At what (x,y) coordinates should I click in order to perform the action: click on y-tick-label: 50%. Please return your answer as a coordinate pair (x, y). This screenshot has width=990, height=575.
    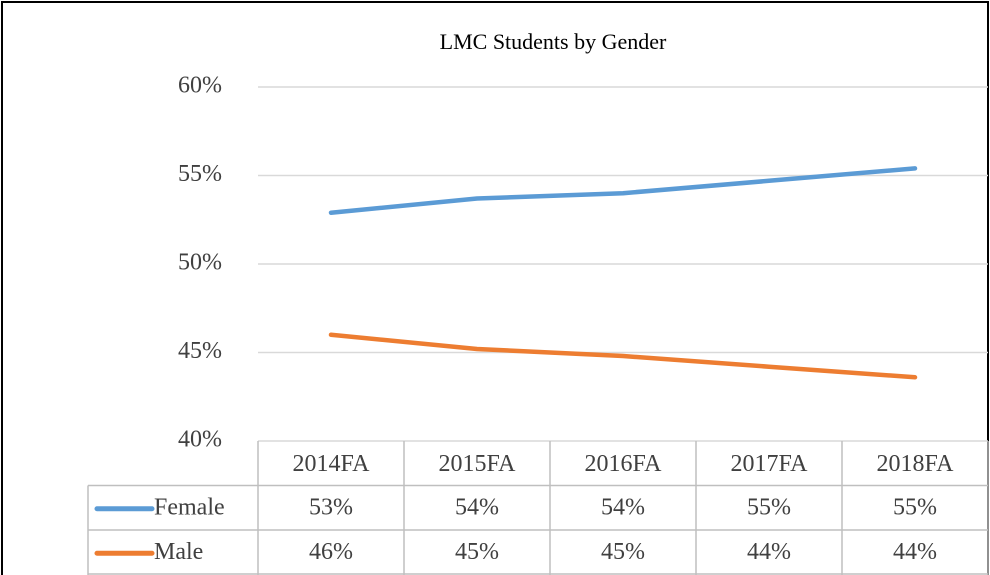
    Looking at the image, I should click on (200, 263).